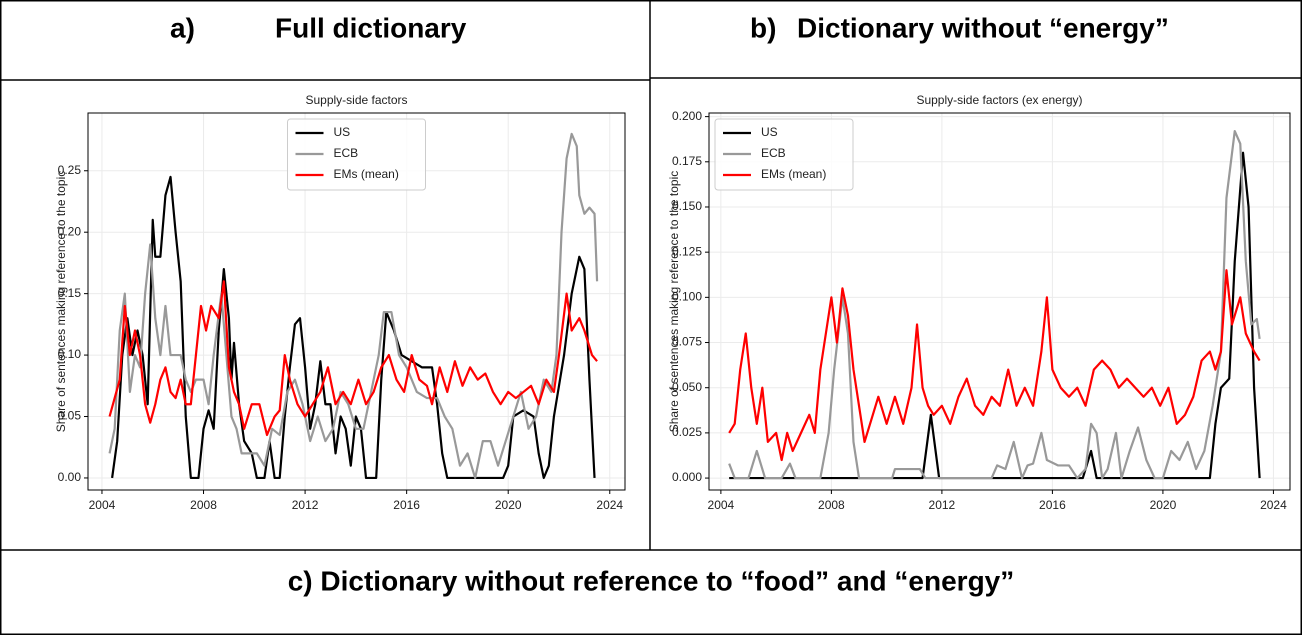 The width and height of the screenshot is (1302, 635). What do you see at coordinates (687, 387) in the screenshot?
I see `y-tick-label: 0.050` at bounding box center [687, 387].